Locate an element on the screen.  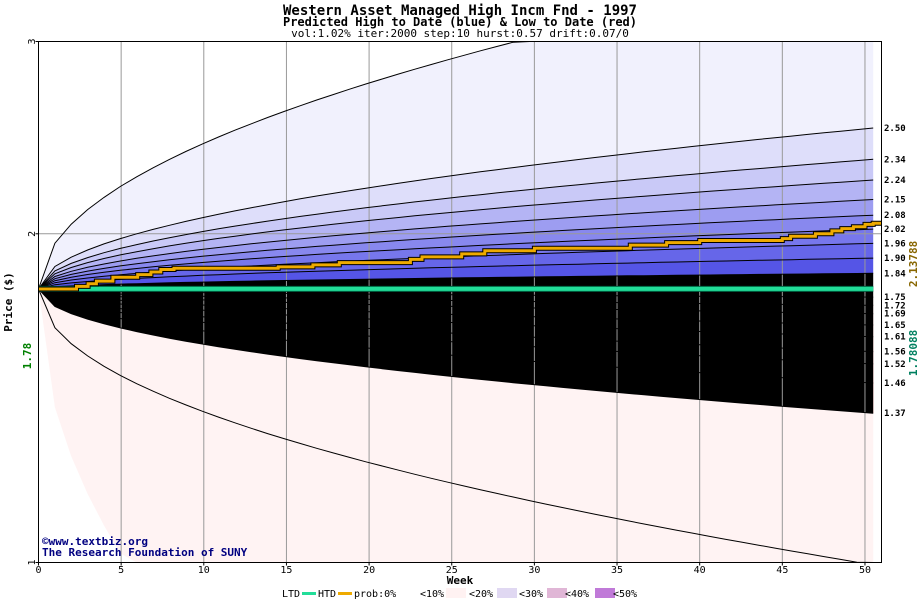
x-tick-label: 50 is located at coordinates (865, 570).